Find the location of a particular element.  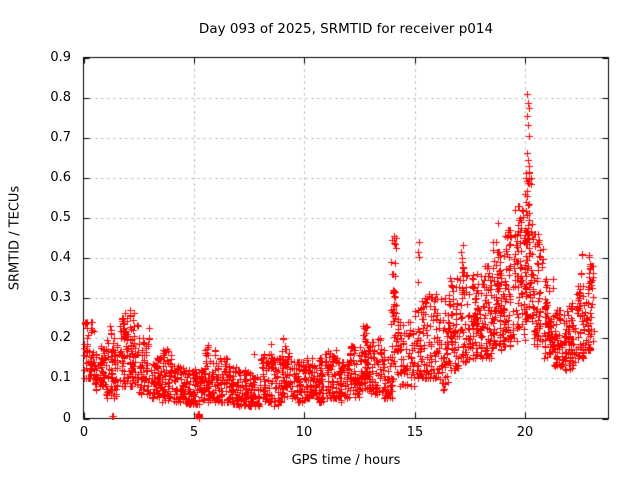

y-axis-label: SRMTID / TECUs is located at coordinates (15, 238).